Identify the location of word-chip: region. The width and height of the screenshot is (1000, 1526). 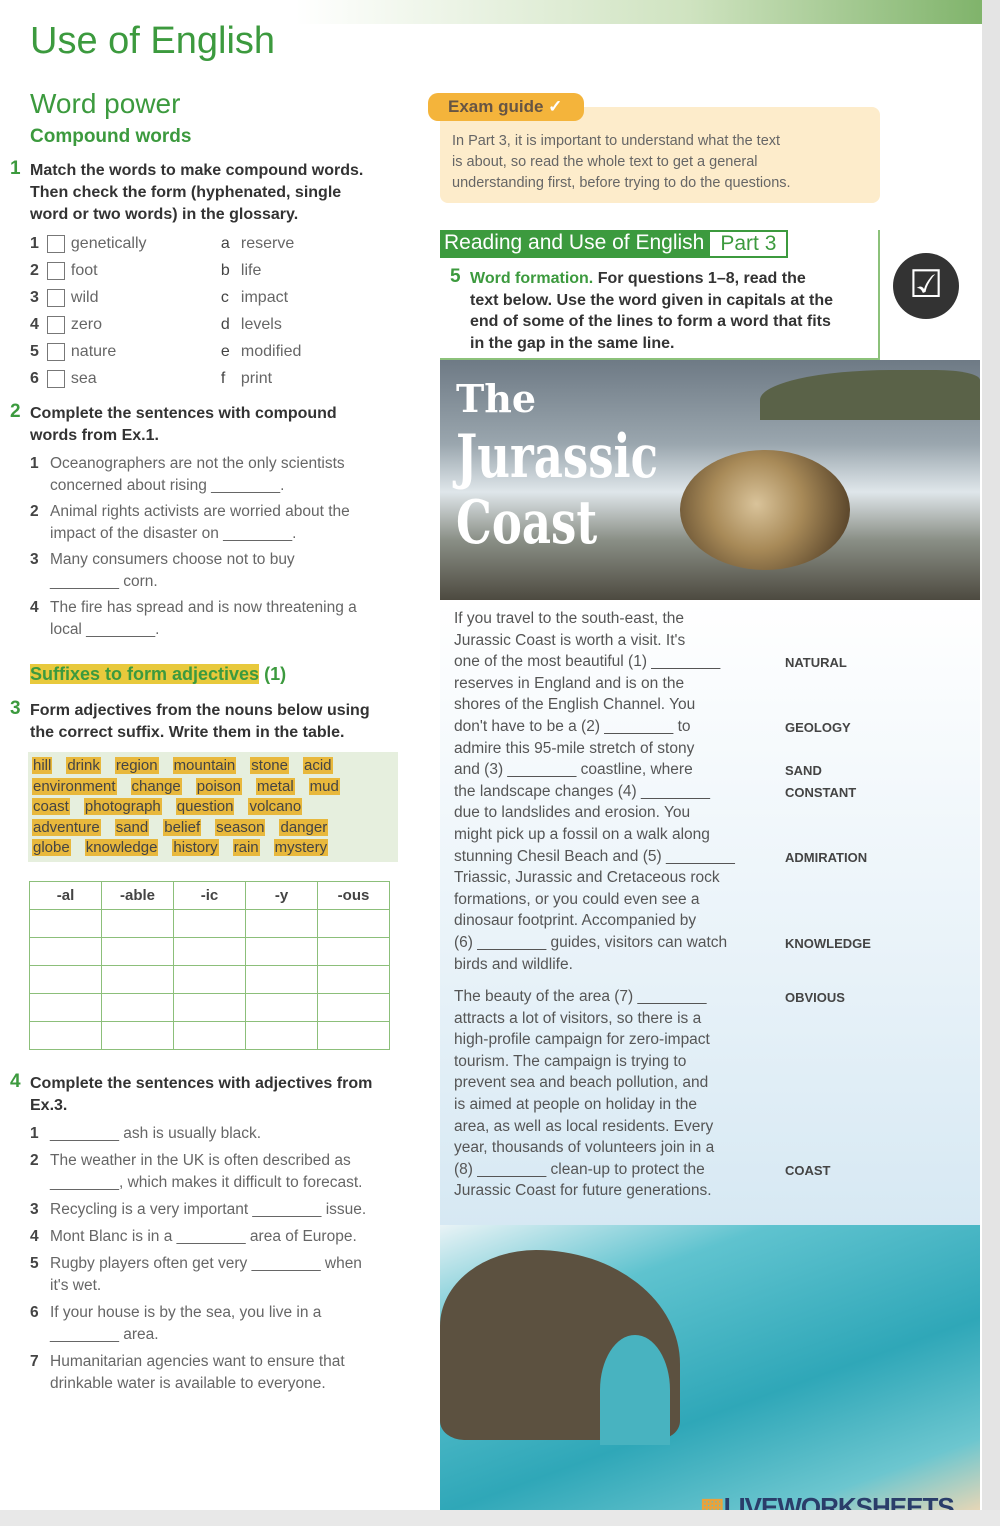
(136, 765).